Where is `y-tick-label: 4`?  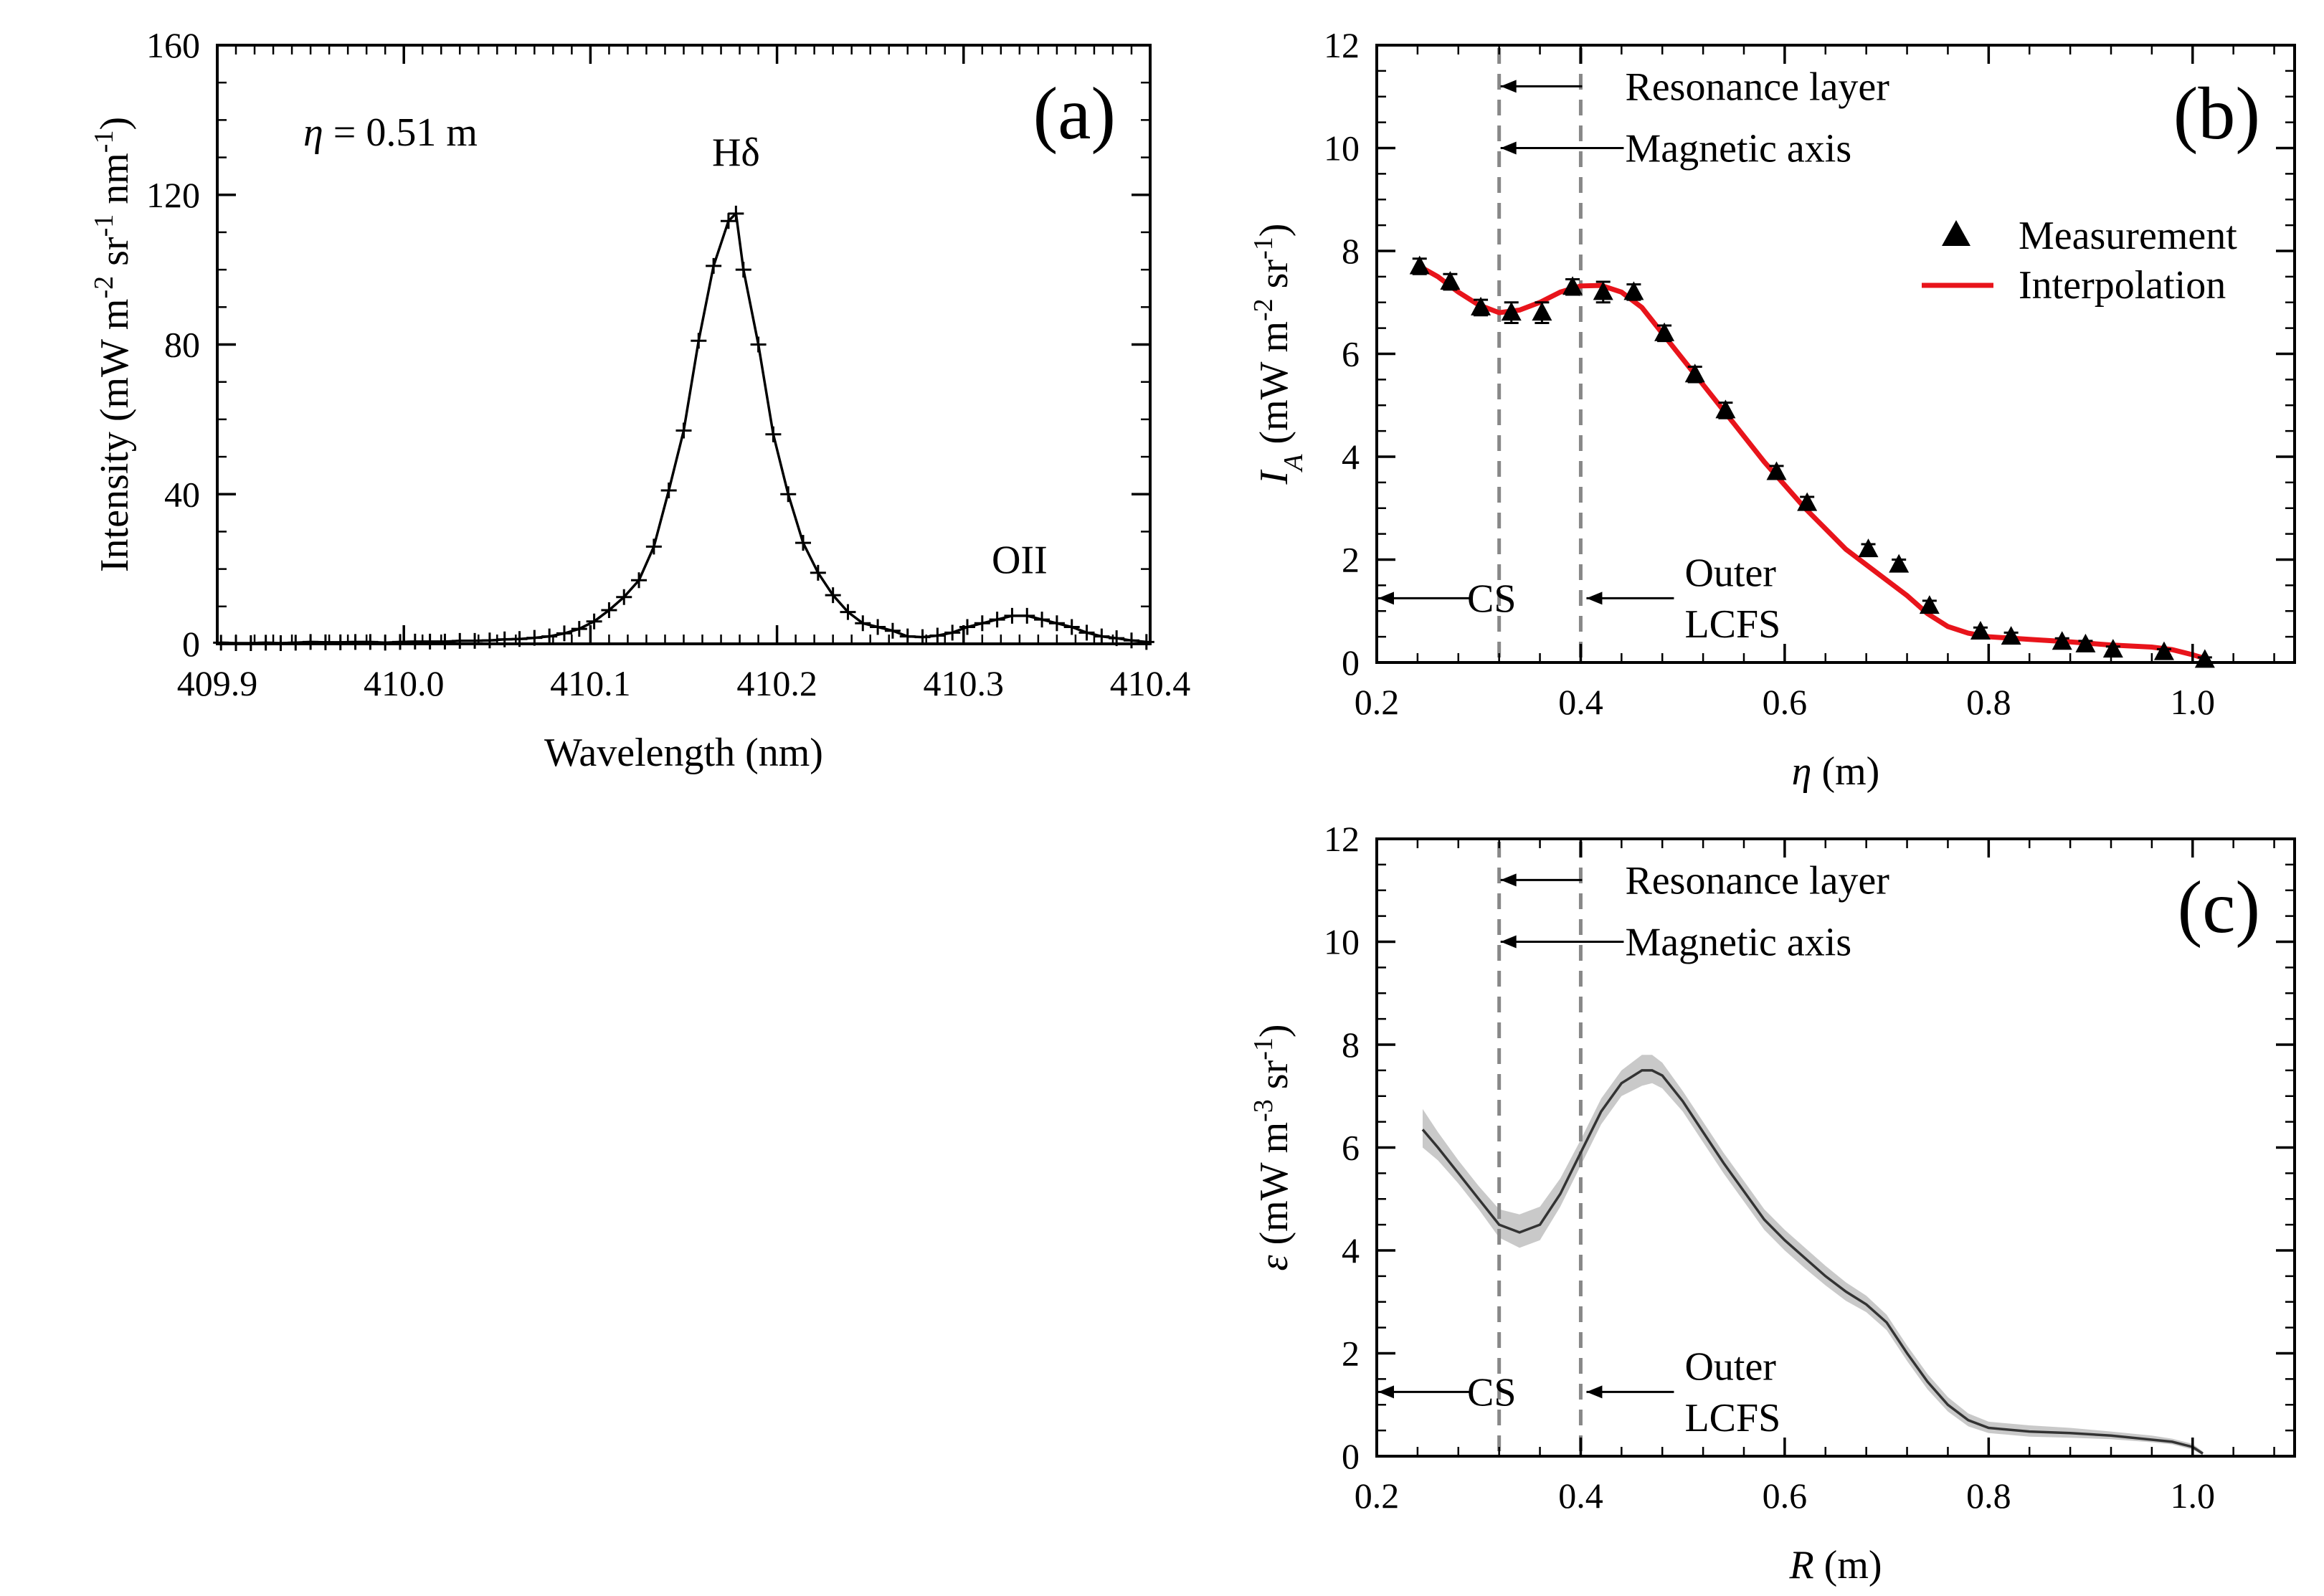
y-tick-label: 4 is located at coordinates (1351, 1250).